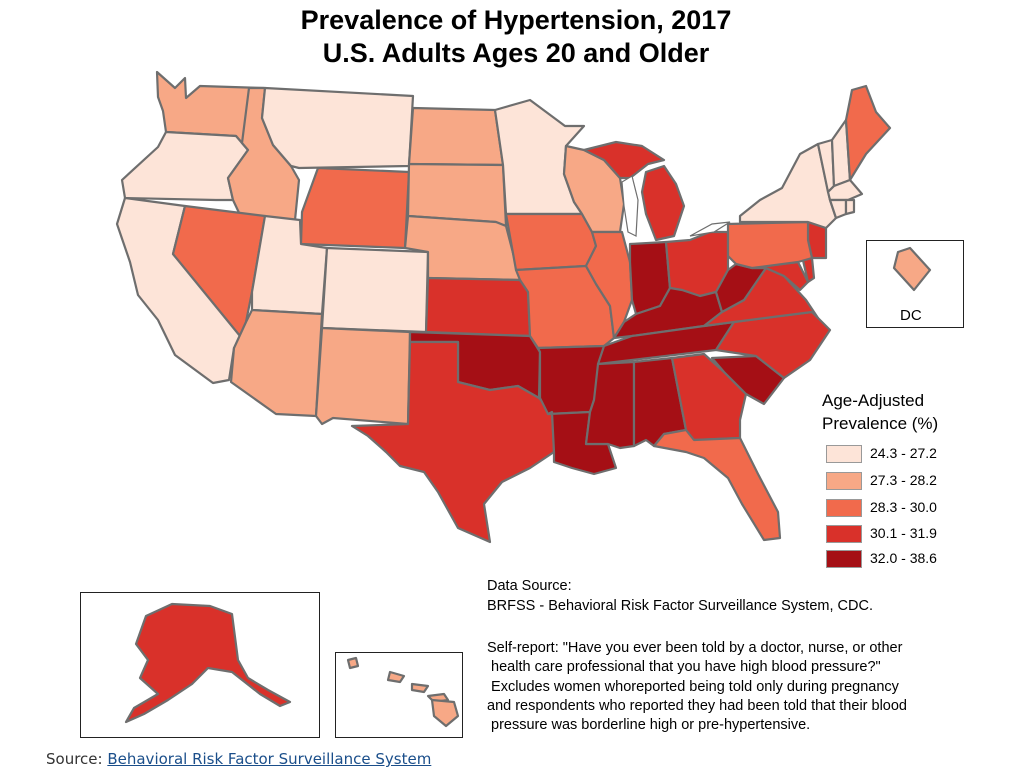  What do you see at coordinates (208, 663) in the screenshot?
I see `state-alaska` at bounding box center [208, 663].